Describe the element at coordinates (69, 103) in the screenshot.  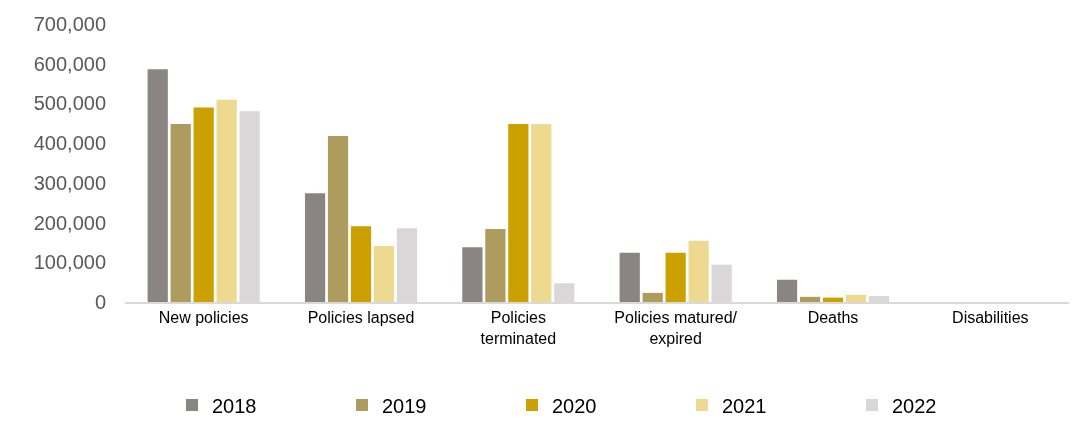
I see `y-tick-label: 500,000` at that location.